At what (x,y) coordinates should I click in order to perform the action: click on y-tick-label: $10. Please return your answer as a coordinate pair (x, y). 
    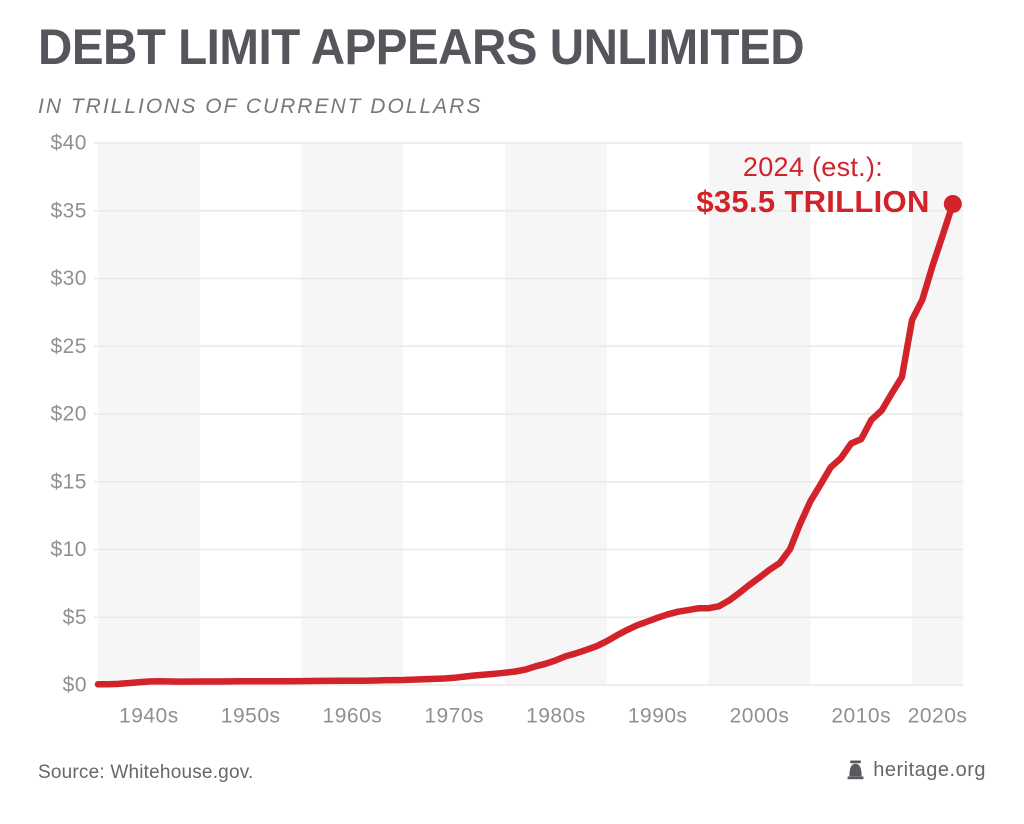
    Looking at the image, I should click on (68, 549).